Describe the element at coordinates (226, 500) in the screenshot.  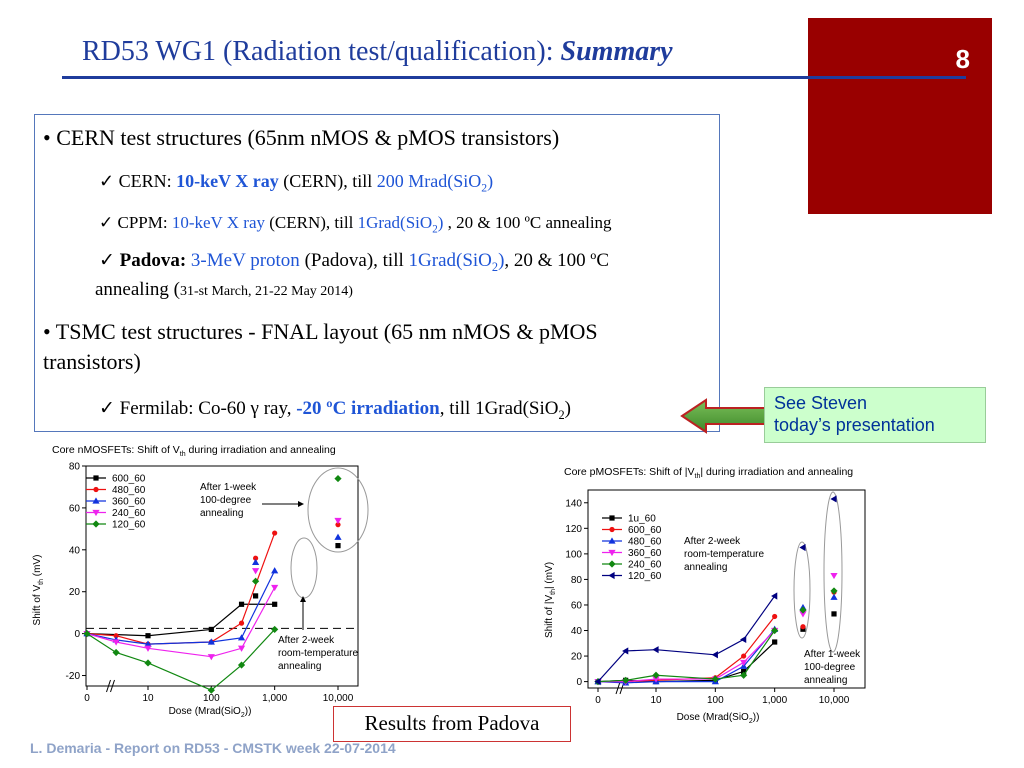
I see `annotation-top-2: 100-degree` at that location.